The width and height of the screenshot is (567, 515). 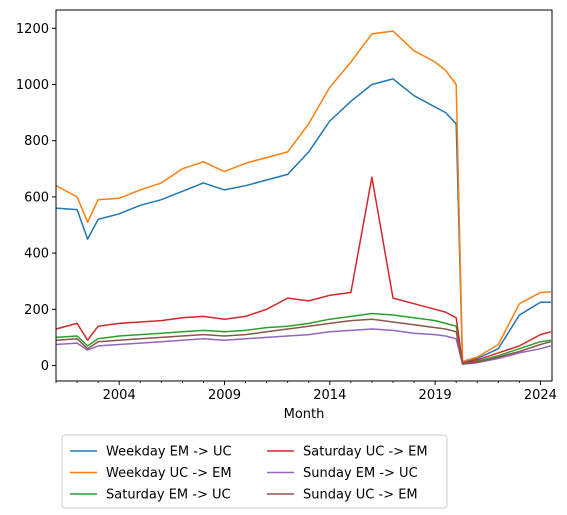 What do you see at coordinates (169, 473) in the screenshot?
I see `legend-label-1: Weekday UC -> EM` at bounding box center [169, 473].